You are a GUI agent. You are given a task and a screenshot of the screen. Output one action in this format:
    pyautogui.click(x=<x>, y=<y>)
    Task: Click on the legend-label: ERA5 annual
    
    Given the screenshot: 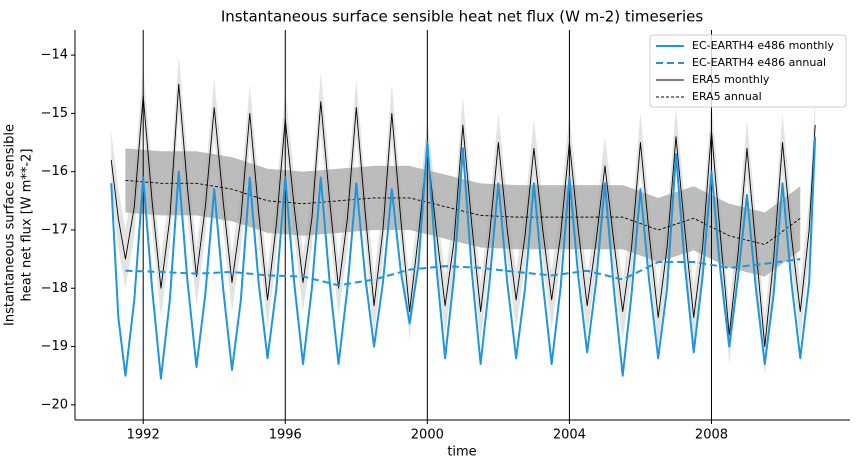 What is the action you would take?
    pyautogui.click(x=727, y=96)
    